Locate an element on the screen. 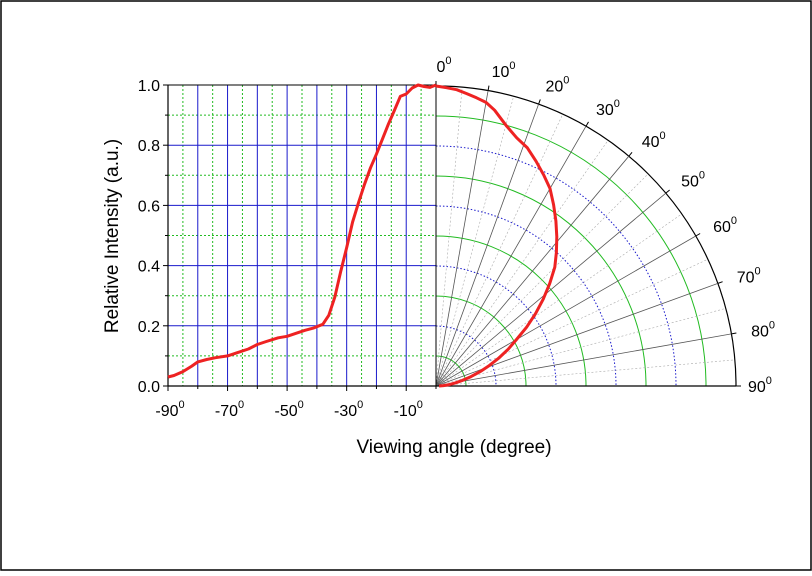 This screenshot has width=812, height=576. polar-tick-label: 800 is located at coordinates (763, 329).